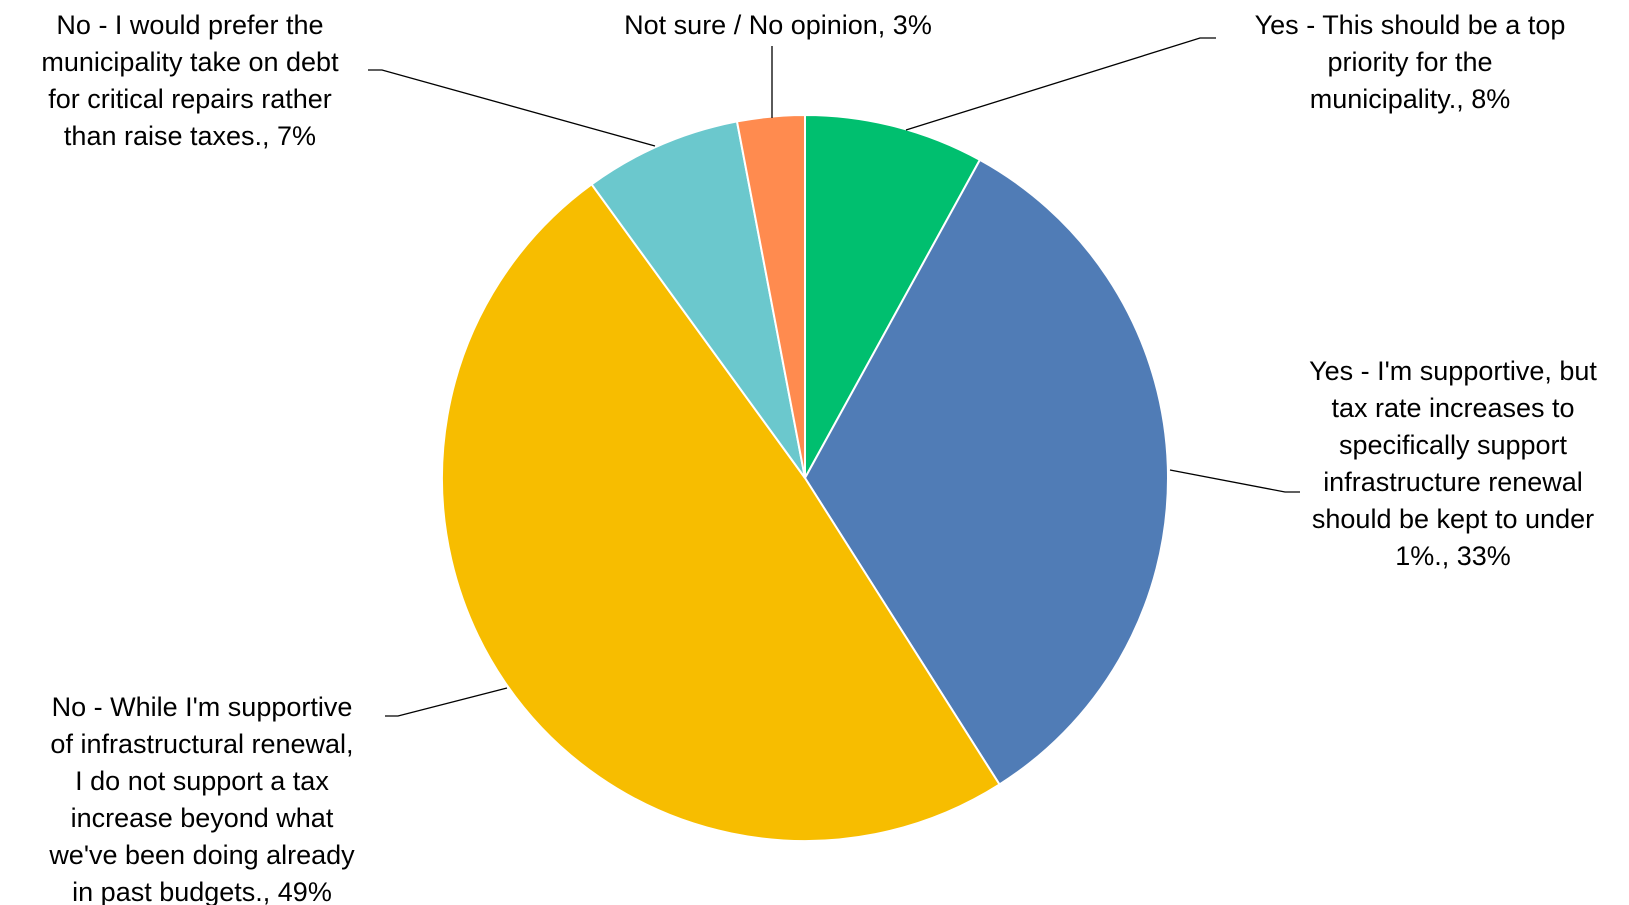  Describe the element at coordinates (202, 781) in the screenshot. I see `slice-label-line: I do not support a tax` at that location.